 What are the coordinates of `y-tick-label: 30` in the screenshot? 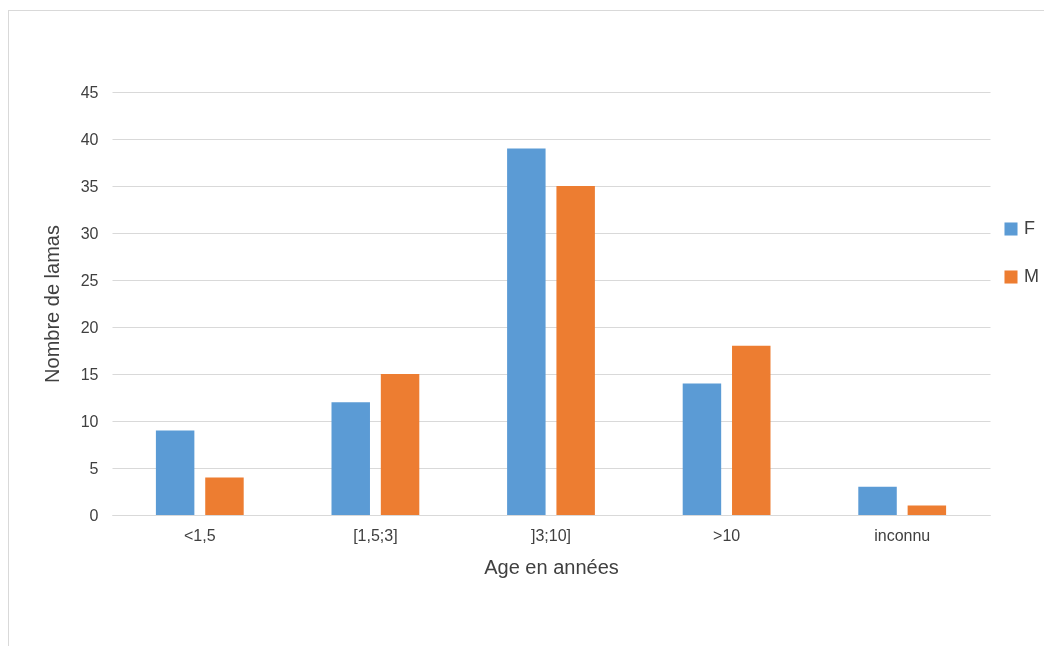 It's located at (89, 233).